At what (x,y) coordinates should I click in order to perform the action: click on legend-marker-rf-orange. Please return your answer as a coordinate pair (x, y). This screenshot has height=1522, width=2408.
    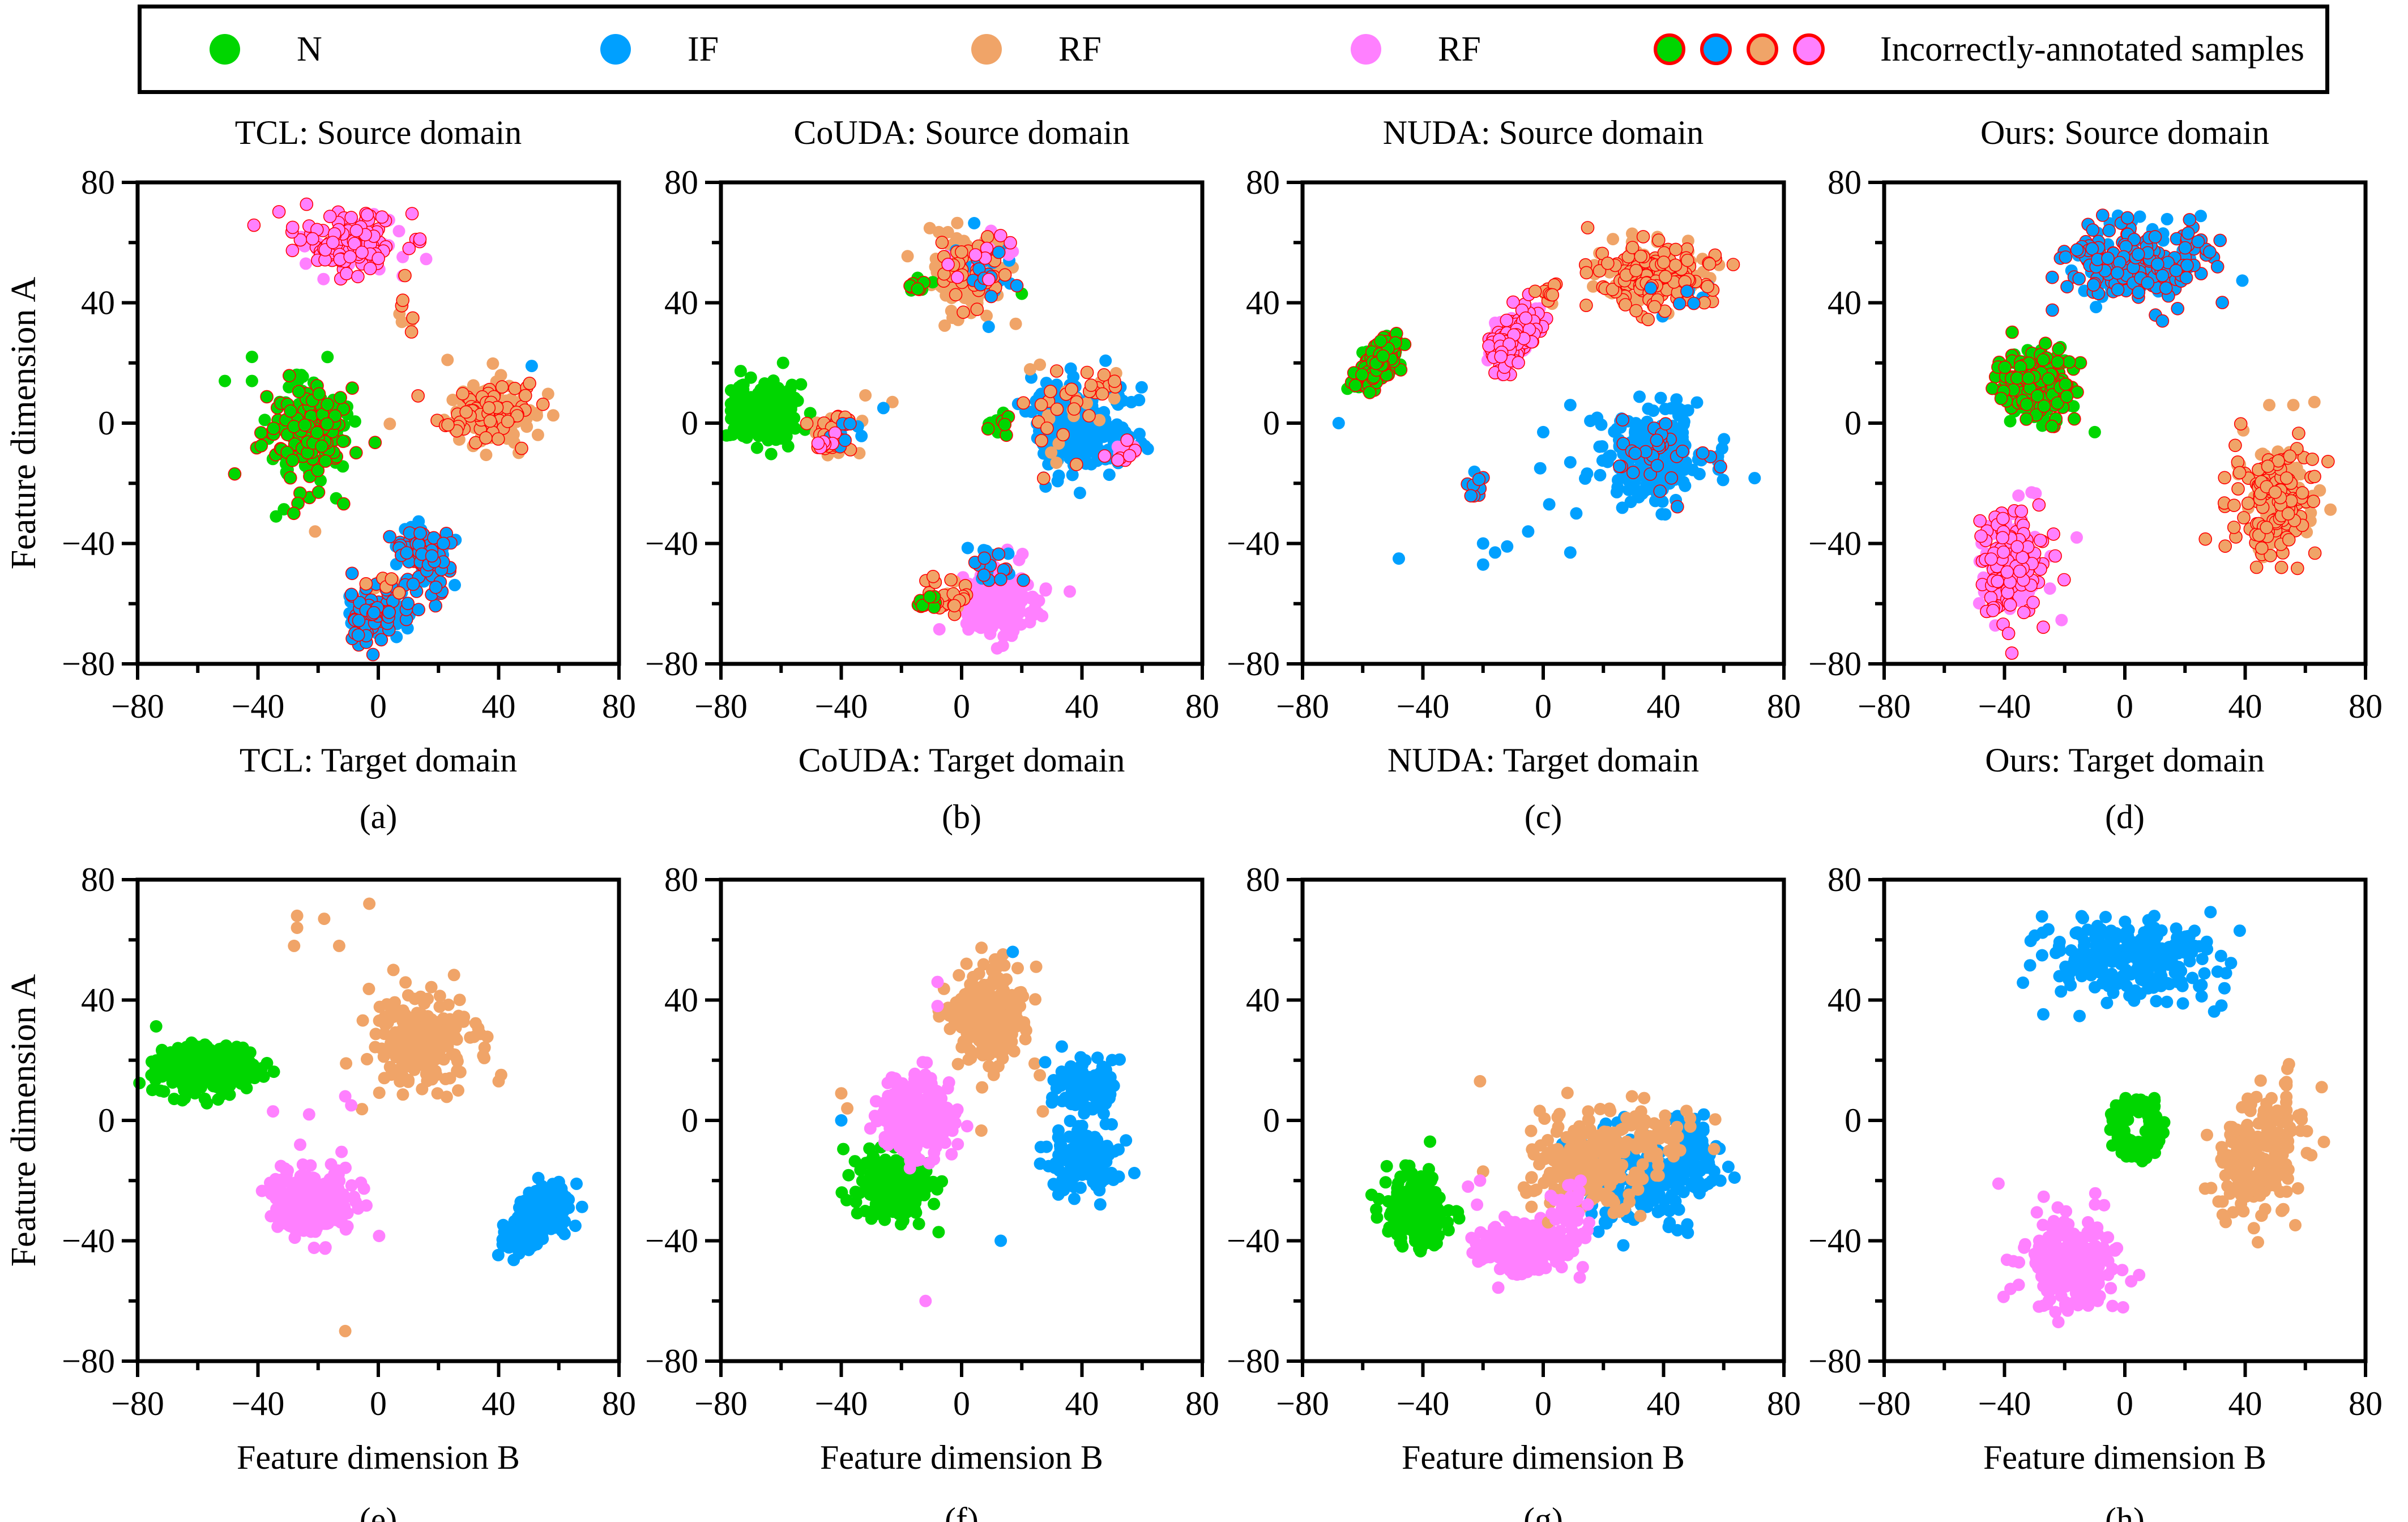
    Looking at the image, I should click on (986, 49).